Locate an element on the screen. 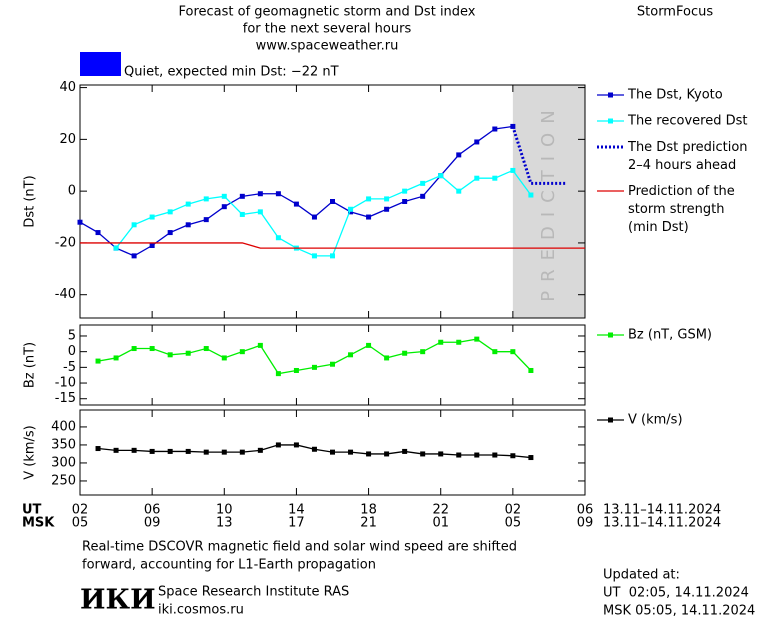 This screenshot has height=620, width=760. x-tick-label: 06 is located at coordinates (585, 510).